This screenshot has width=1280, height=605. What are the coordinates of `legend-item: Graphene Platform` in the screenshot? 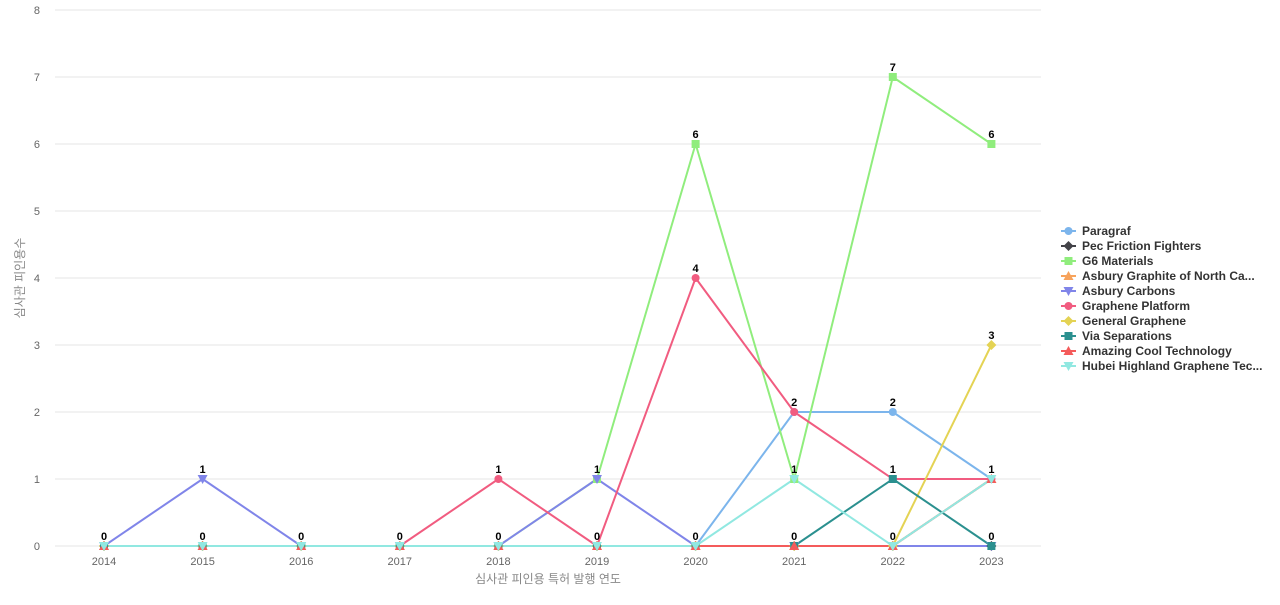 It's located at (1125, 306).